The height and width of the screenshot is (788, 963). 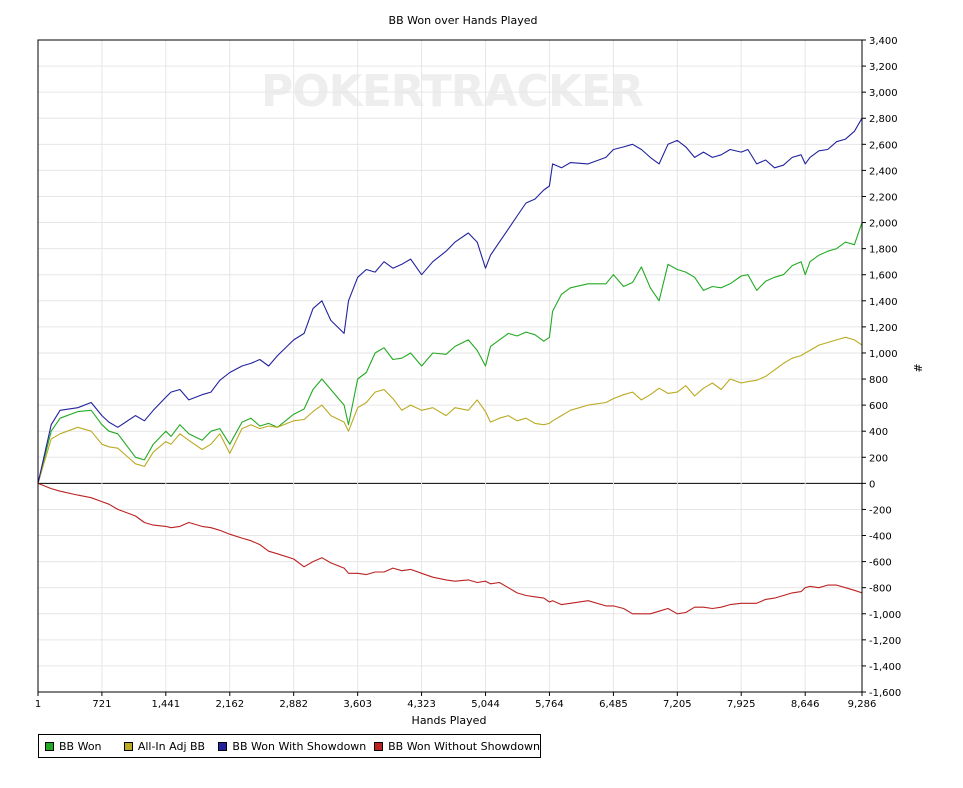 I want to click on x-tick-label: 1,441, so click(x=165, y=704).